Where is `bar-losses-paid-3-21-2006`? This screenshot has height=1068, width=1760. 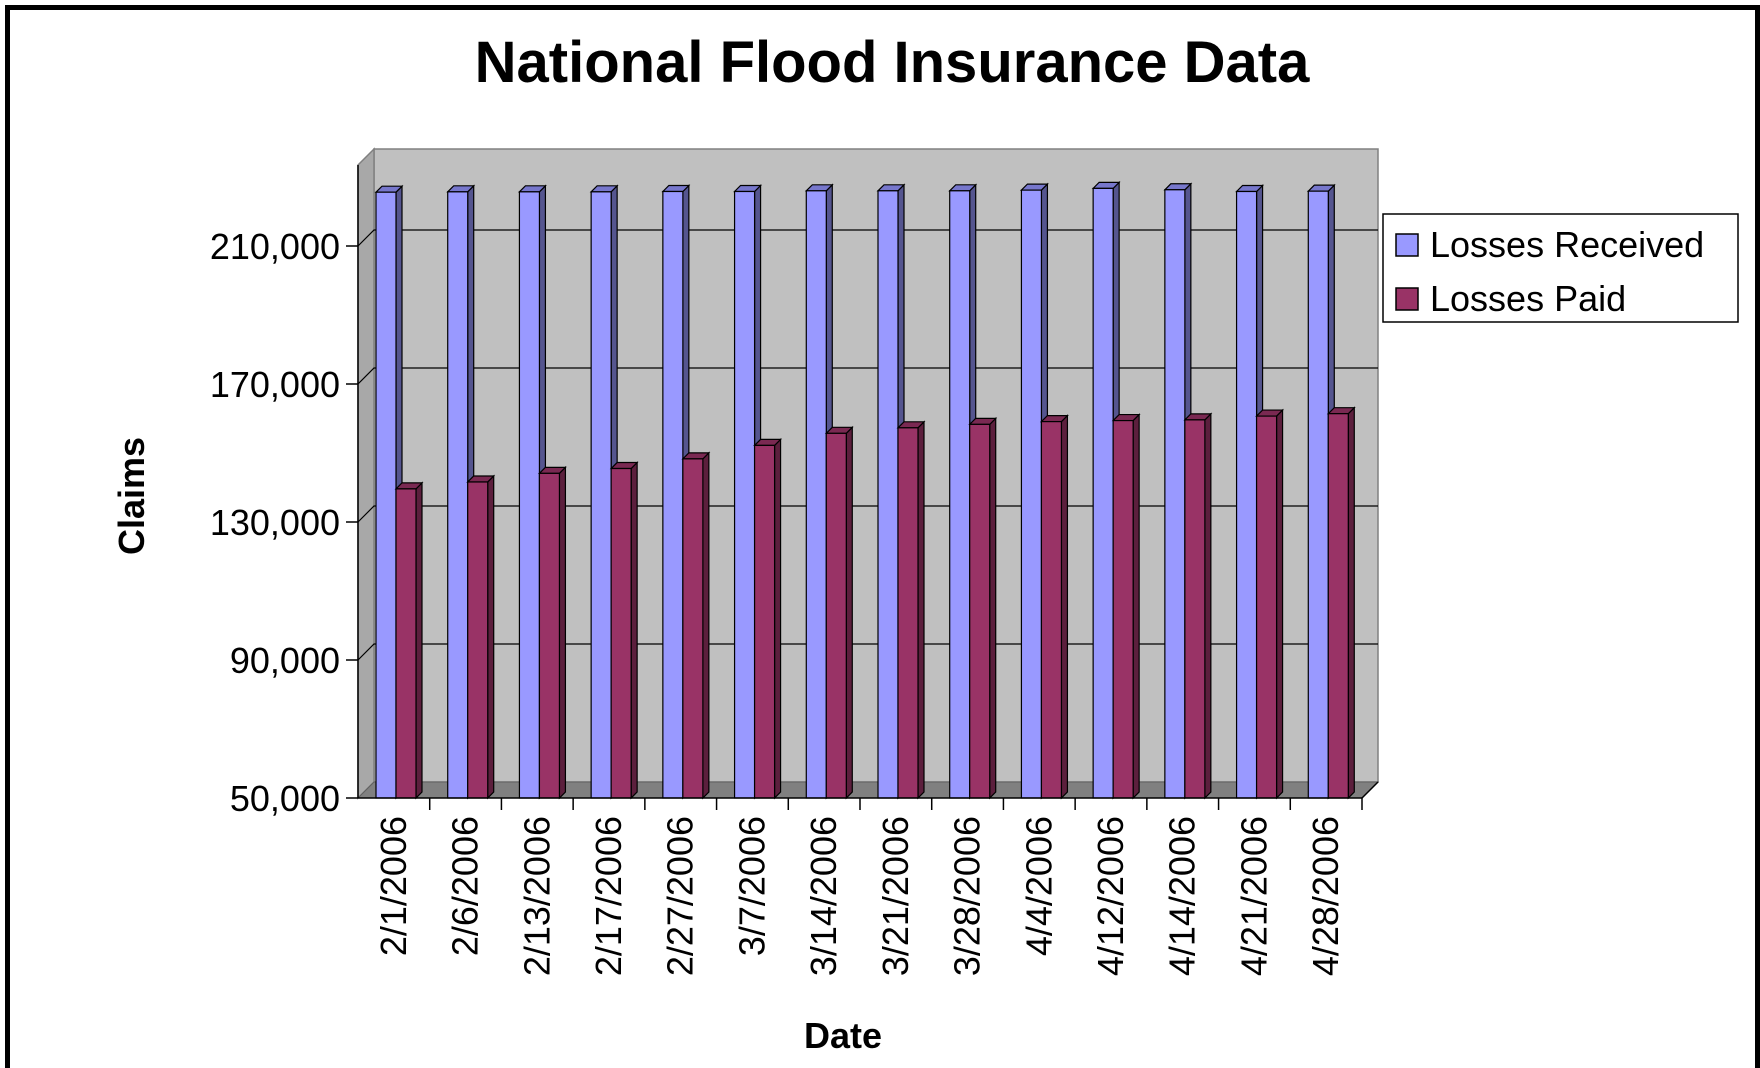 bar-losses-paid-3-21-2006 is located at coordinates (911, 610).